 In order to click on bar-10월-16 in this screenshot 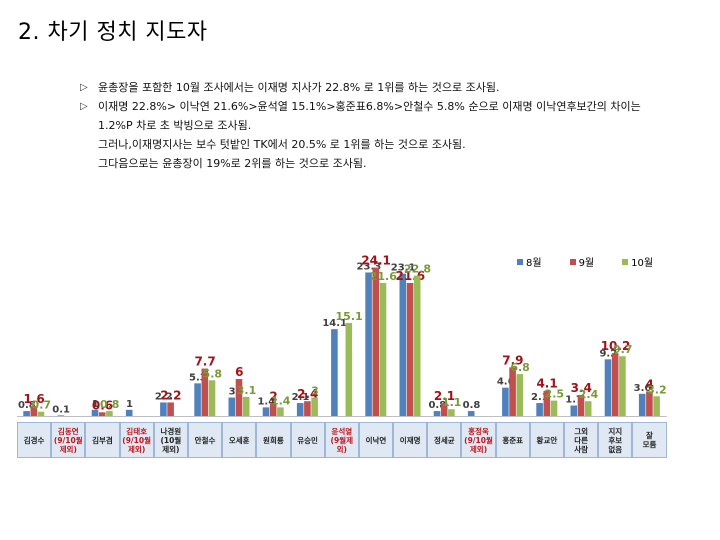, I will do `click(588, 408)`.